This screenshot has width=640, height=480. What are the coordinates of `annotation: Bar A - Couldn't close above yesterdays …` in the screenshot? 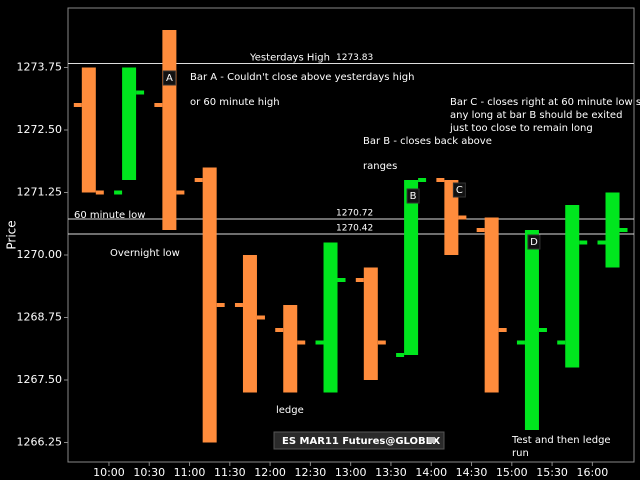 It's located at (302, 77).